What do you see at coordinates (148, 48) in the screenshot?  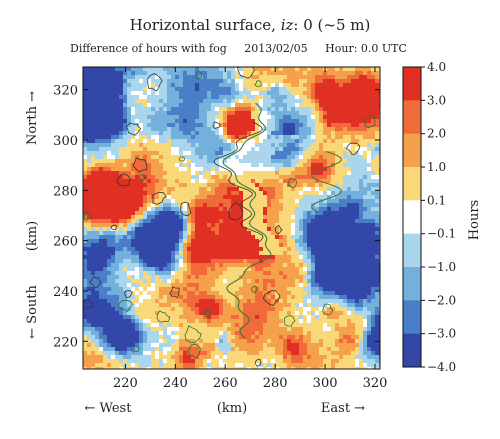 I see `subtitle-label: Difference of hours with fog` at bounding box center [148, 48].